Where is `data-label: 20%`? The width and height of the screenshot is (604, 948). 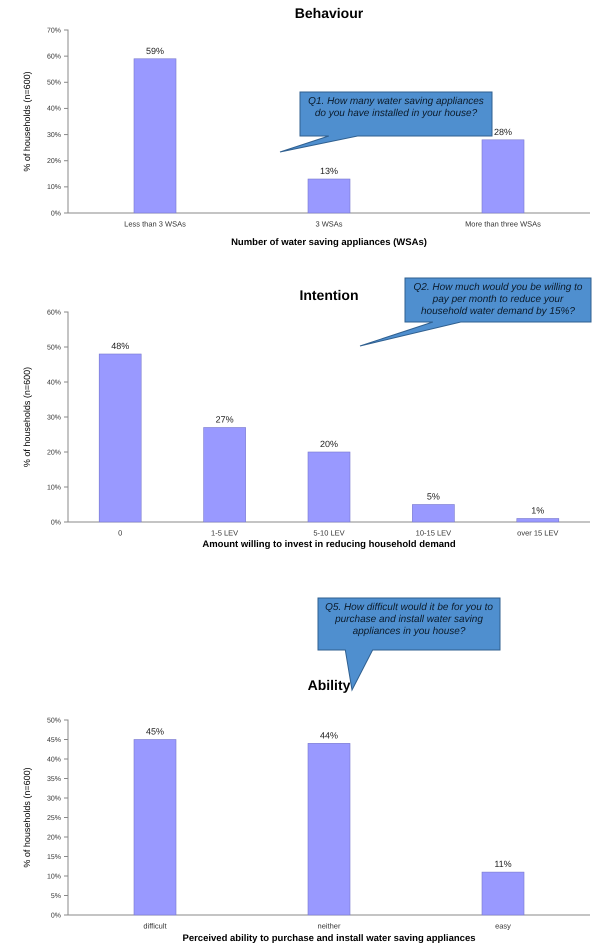 data-label: 20% is located at coordinates (329, 444).